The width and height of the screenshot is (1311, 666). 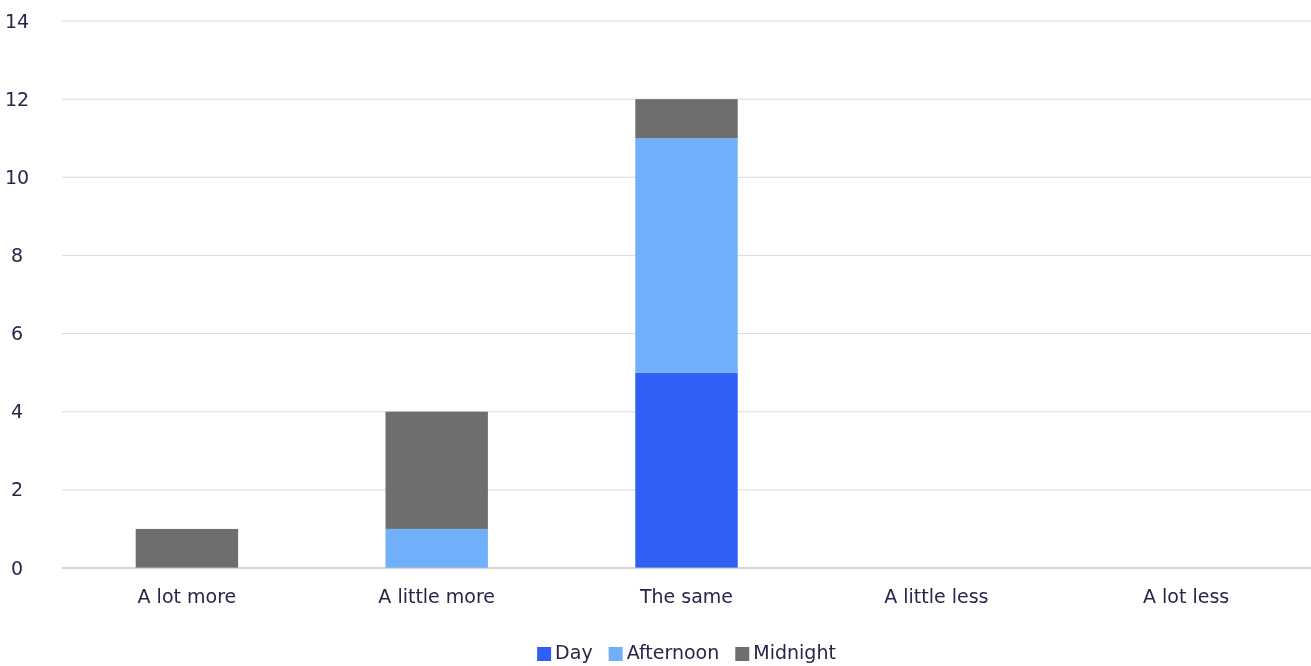 I want to click on y-tick-label: 2, so click(x=17, y=489).